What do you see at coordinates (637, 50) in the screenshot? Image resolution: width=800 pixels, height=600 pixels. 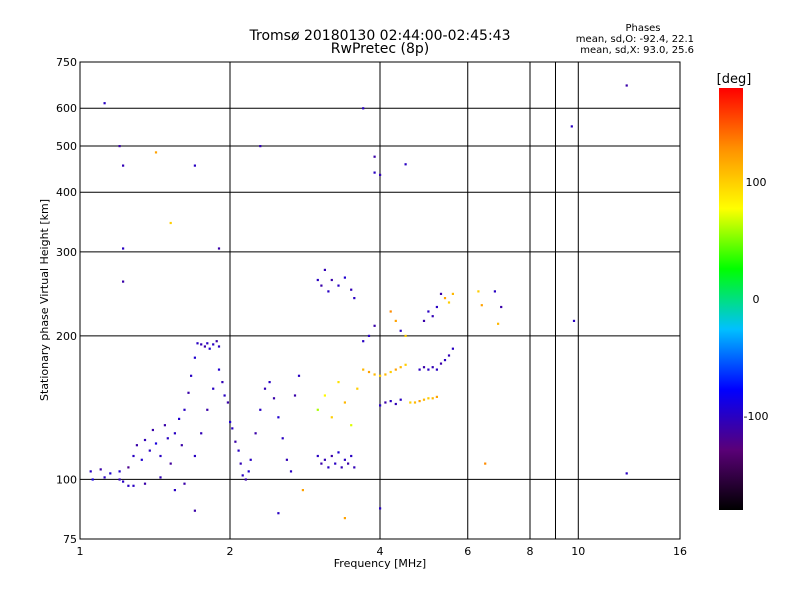 I see `stats-x-mode: mean, sd,X: 93.0, 25.6` at bounding box center [637, 50].